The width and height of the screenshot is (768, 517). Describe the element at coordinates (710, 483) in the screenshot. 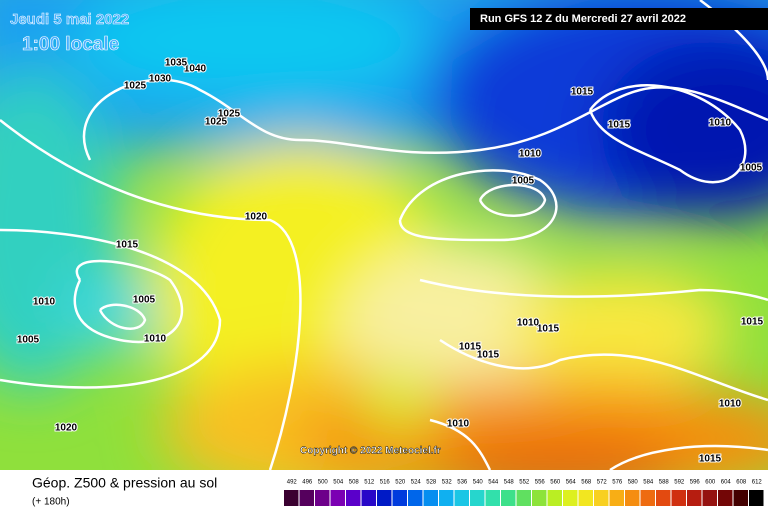

I see `legend-label: 600` at that location.